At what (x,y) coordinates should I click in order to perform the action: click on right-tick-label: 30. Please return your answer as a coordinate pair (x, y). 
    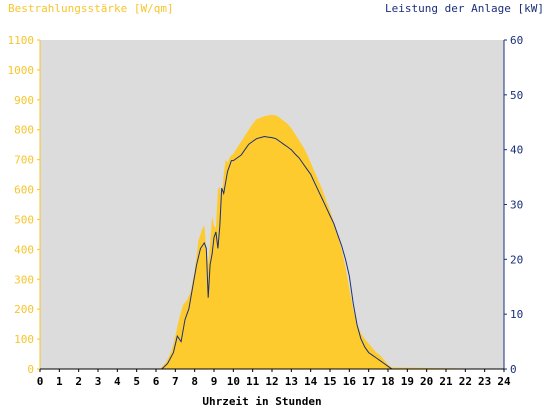
    Looking at the image, I should click on (516, 205).